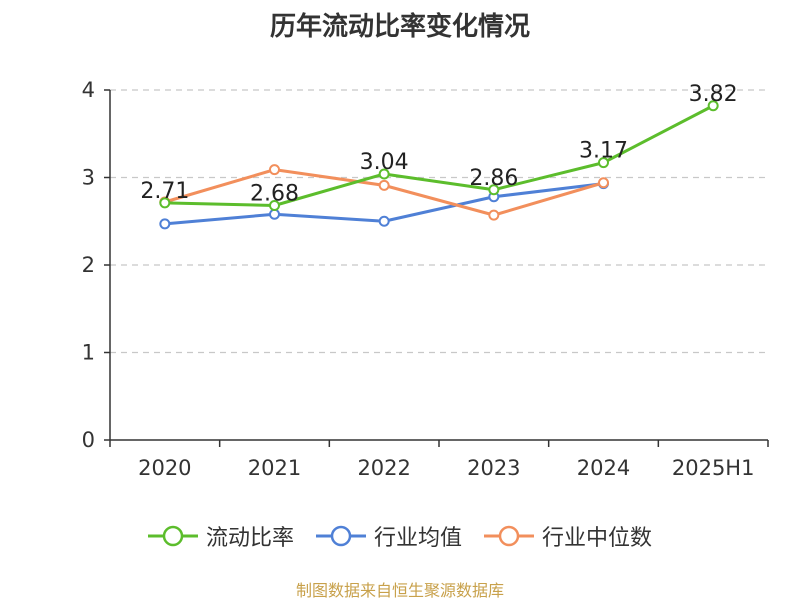 The width and height of the screenshot is (800, 601). I want to click on legend-item-industry-mean: 行业均值, so click(388, 536).